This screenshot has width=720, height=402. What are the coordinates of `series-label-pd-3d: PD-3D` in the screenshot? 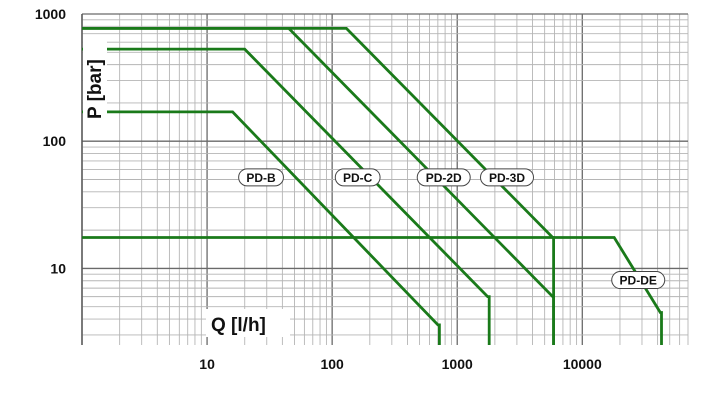 It's located at (507, 178).